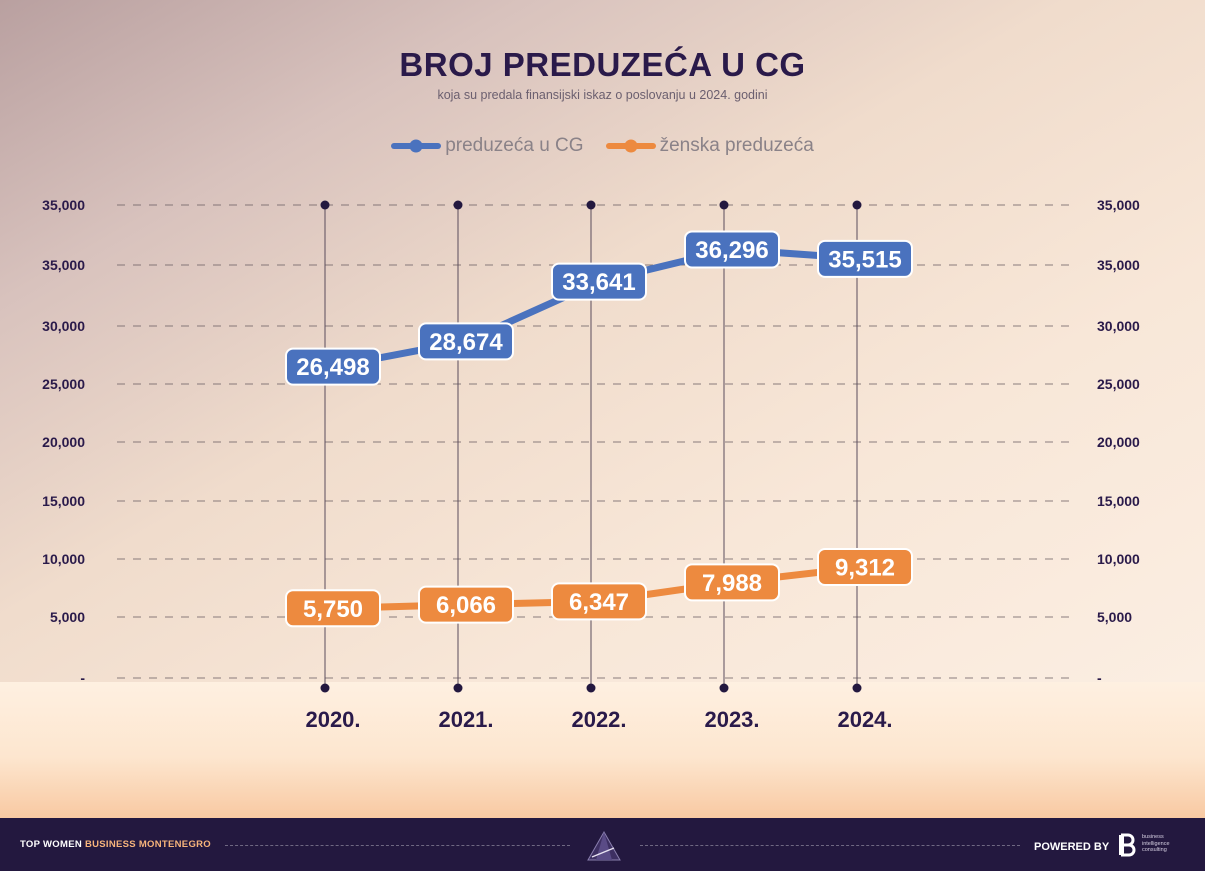 The height and width of the screenshot is (871, 1205). Describe the element at coordinates (67, 617) in the screenshot. I see `y-tick-label-left: 5,000` at that location.